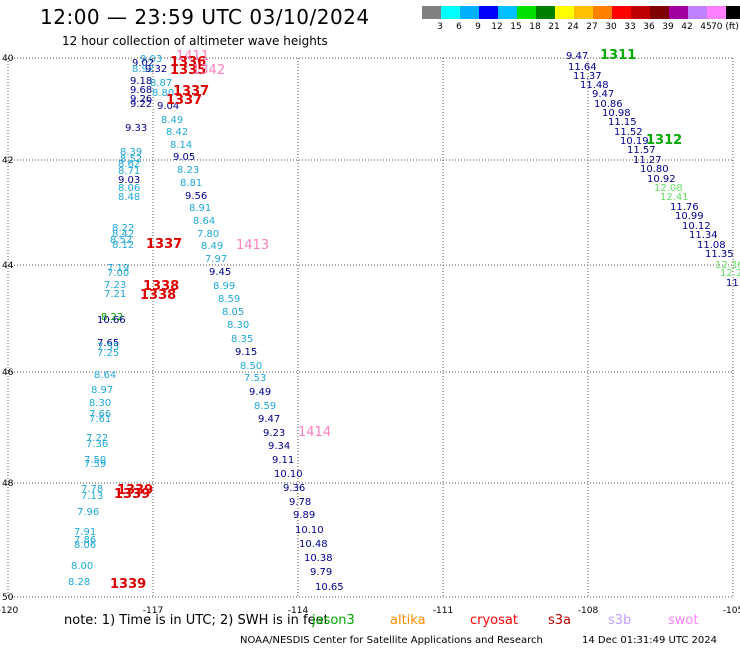 This screenshot has height=650, width=740. Describe the element at coordinates (478, 27) in the screenshot. I see `scale-label: 9` at that location.